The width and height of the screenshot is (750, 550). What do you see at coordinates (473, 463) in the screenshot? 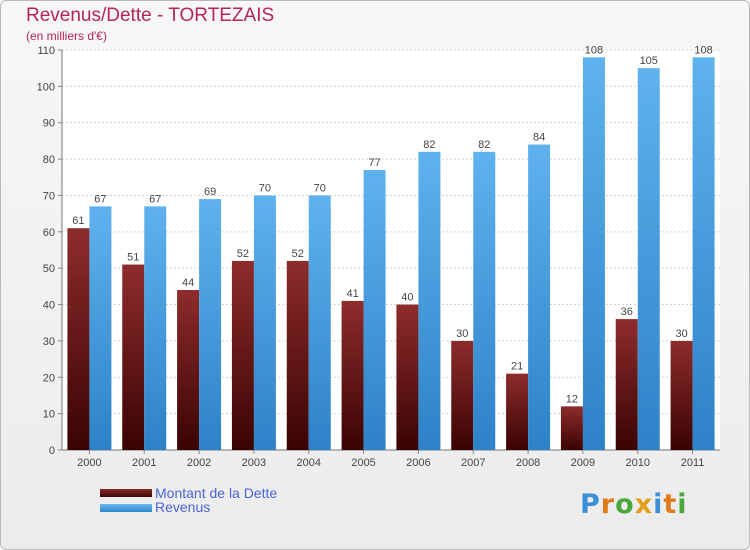
I see `x-tick-label: 2007` at bounding box center [473, 463].